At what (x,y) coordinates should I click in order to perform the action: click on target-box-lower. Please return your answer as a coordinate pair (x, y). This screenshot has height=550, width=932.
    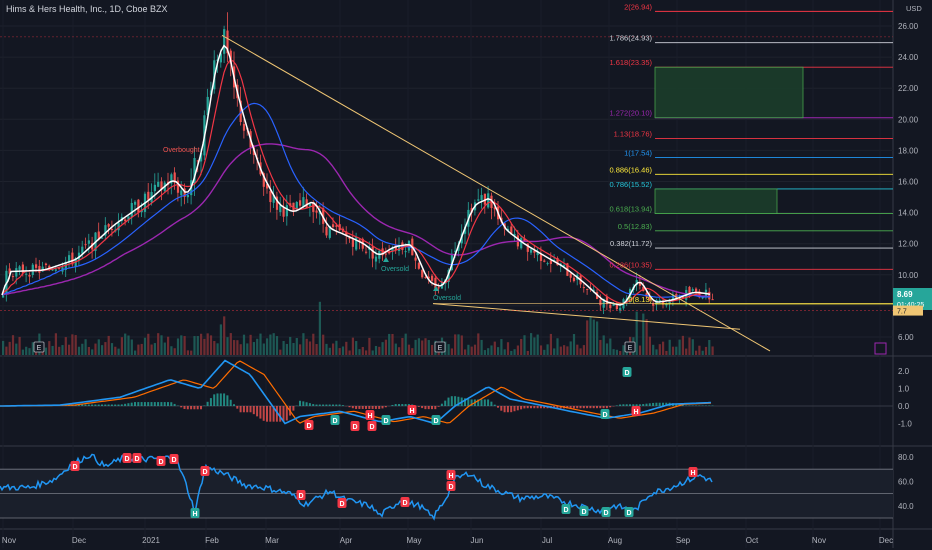
    Looking at the image, I should click on (716, 201).